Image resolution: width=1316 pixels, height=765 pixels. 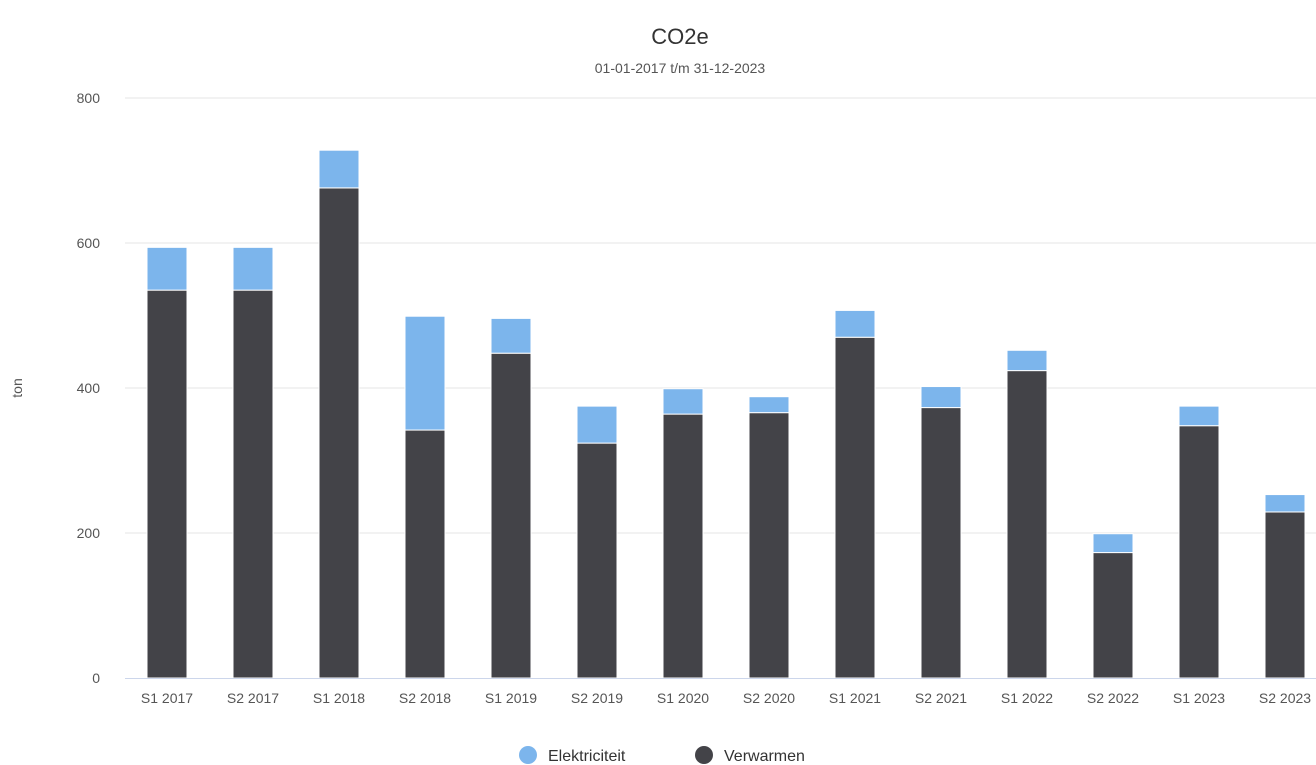 I want to click on x-tick-label: S1 2023, so click(x=1199, y=698).